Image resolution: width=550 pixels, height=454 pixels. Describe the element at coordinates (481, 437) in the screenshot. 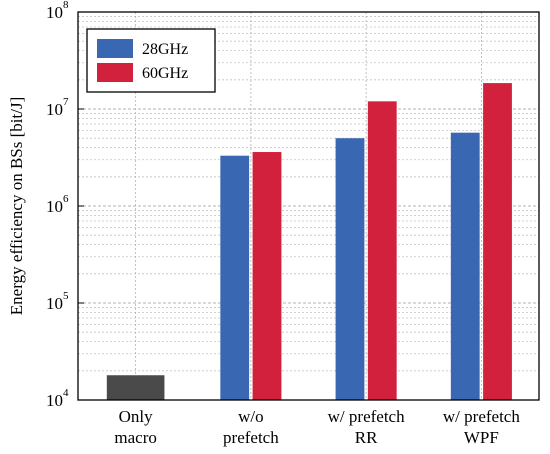

I see `x-category-label: WPF` at that location.